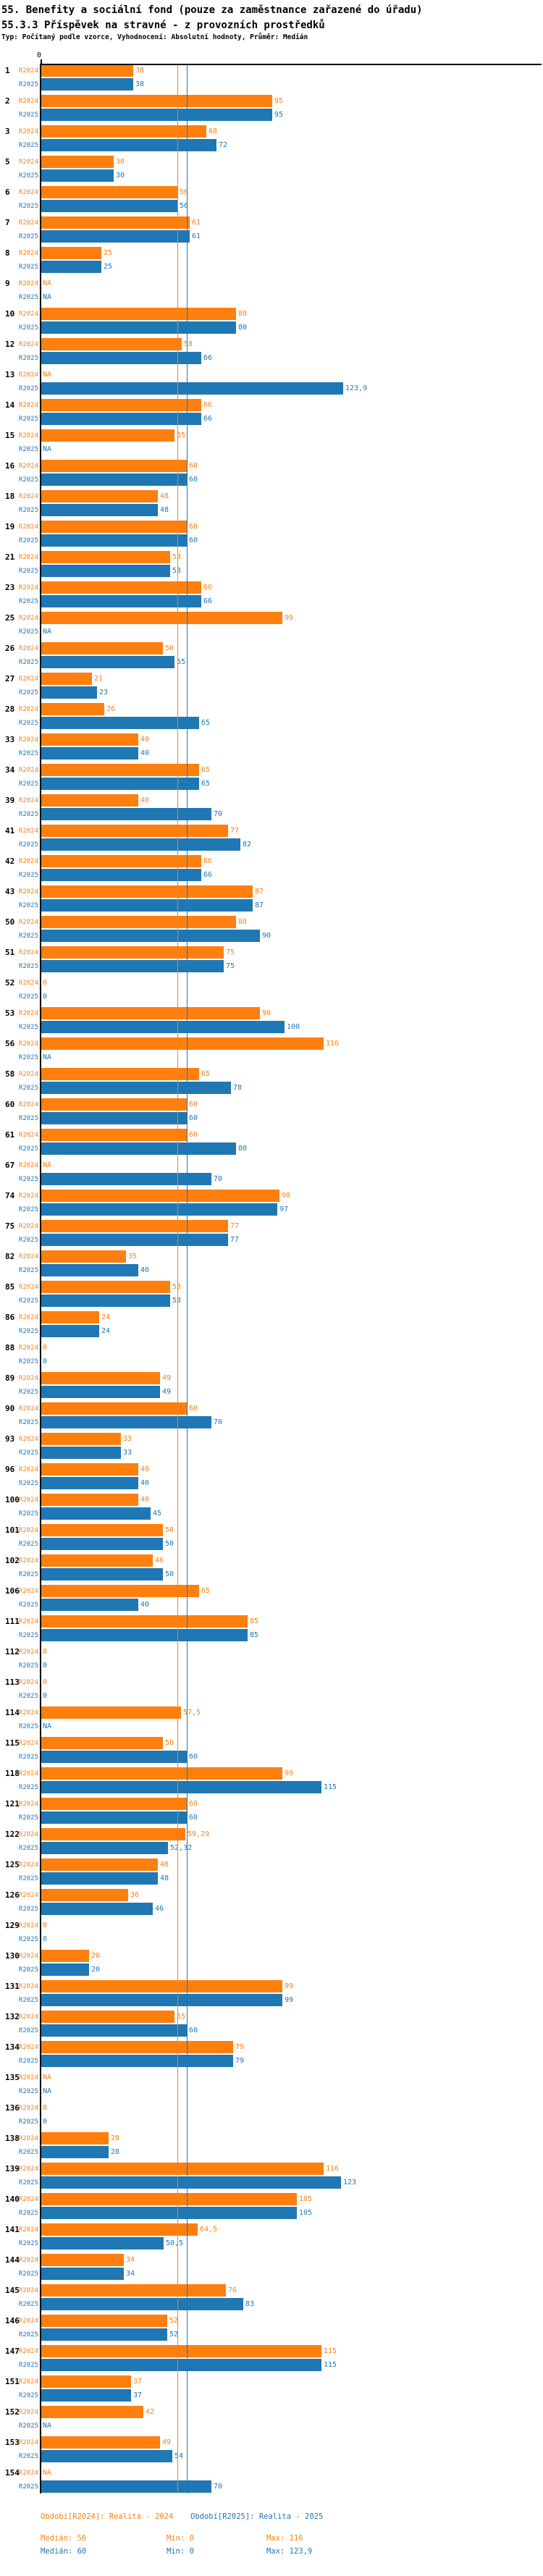 This screenshot has height=2576, width=543. Describe the element at coordinates (107, 2516) in the screenshot. I see `legend-2024: Období[R2024]: Realita - 2024` at that location.